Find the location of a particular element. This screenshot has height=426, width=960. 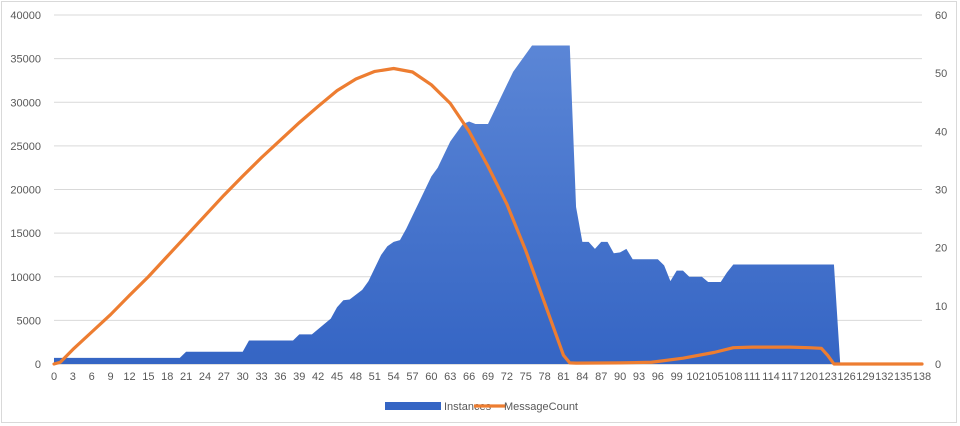

x-tick-label: 6 is located at coordinates (92, 377).